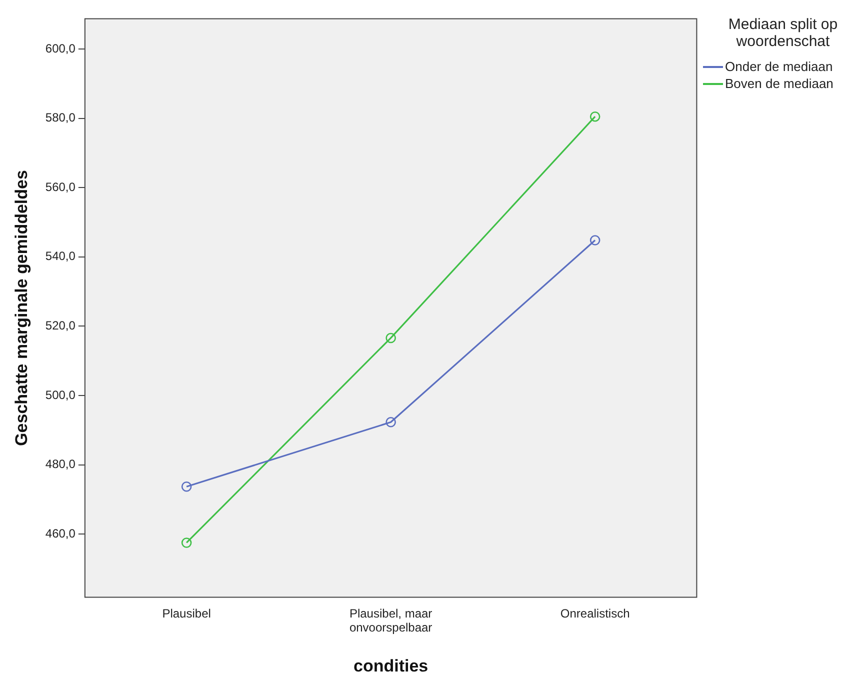 The height and width of the screenshot is (689, 862). What do you see at coordinates (186, 613) in the screenshot?
I see `x-tick-label: Plausibel` at bounding box center [186, 613].